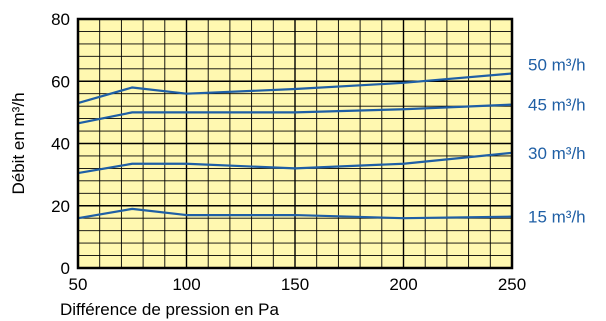 This screenshot has width=606, height=321. What do you see at coordinates (557, 140) in the screenshot?
I see `series-labels: 50 m³/h 45 m³/h 30 m³/h 15 m³/h` at bounding box center [557, 140].